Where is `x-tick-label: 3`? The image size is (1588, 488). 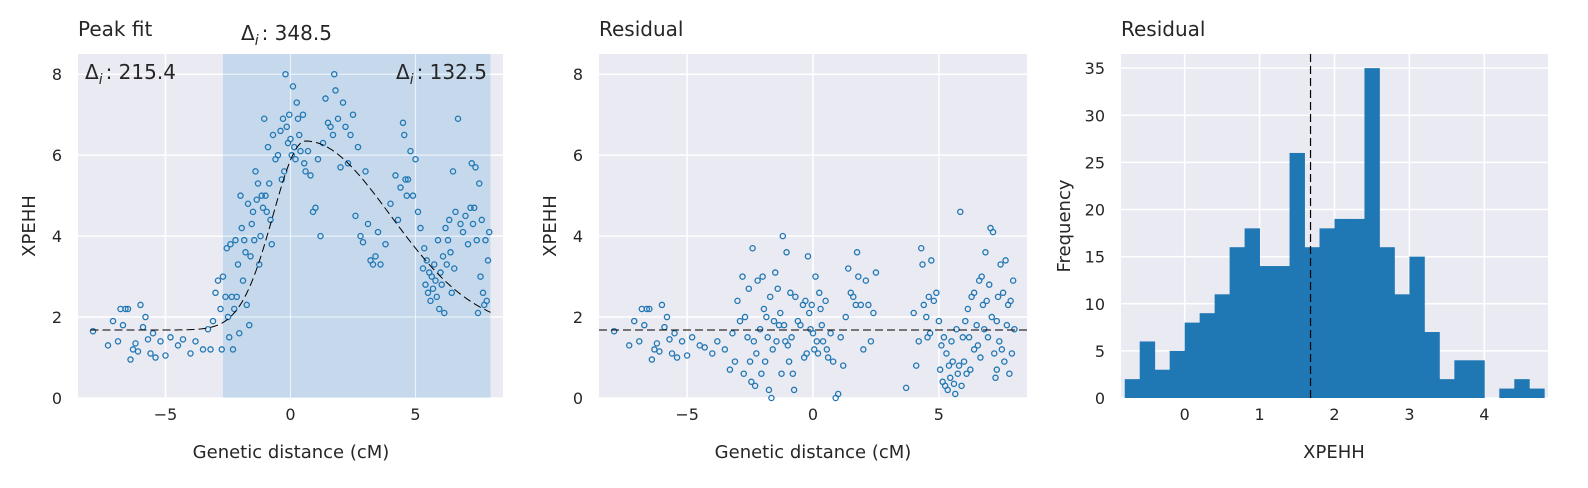 x-tick-label: 3 is located at coordinates (1409, 414).